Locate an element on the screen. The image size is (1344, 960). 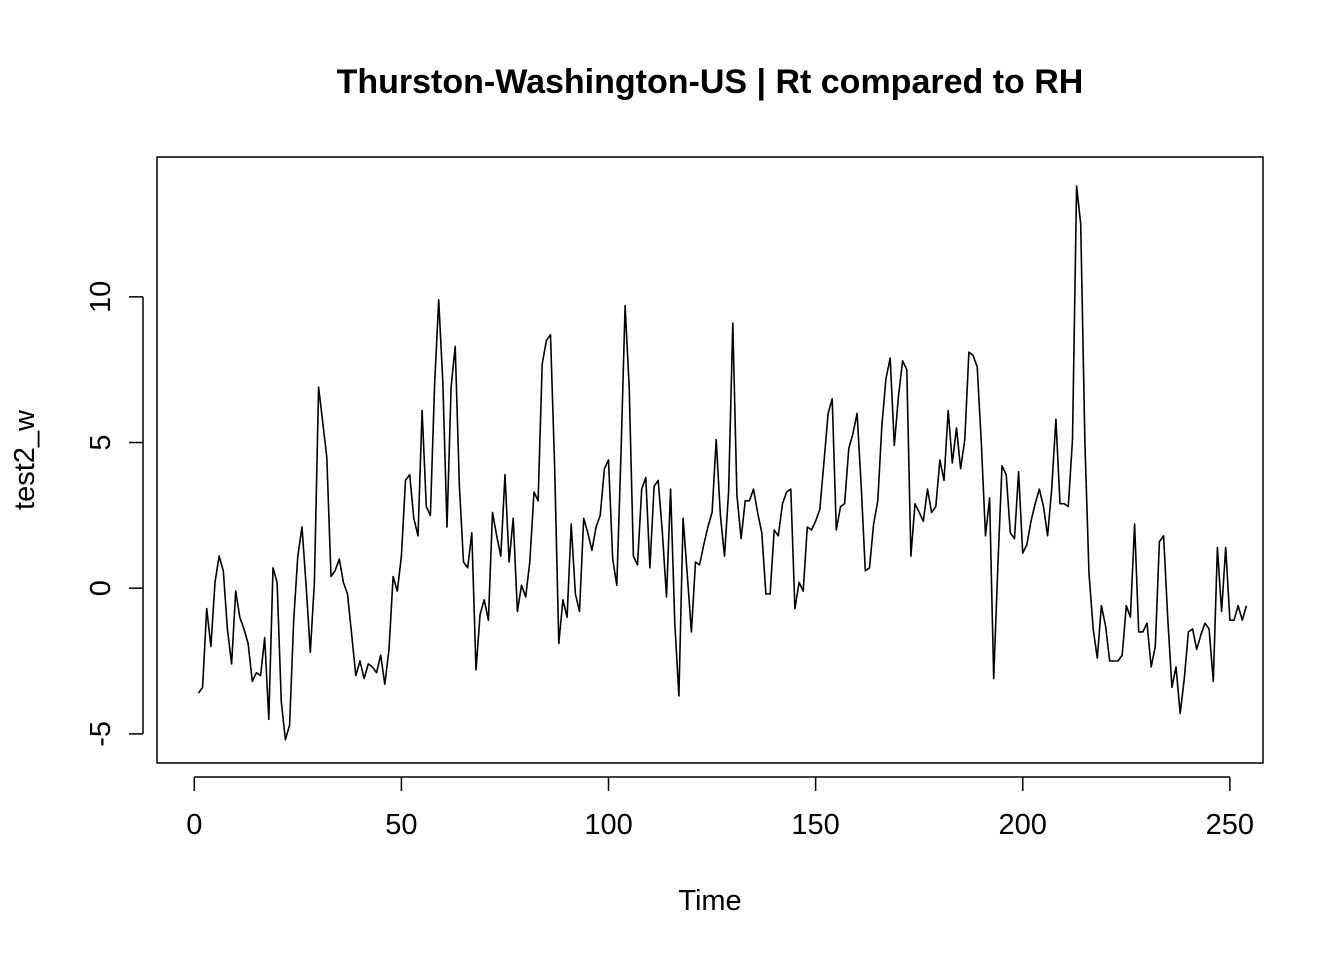
y-tick-label: 5 is located at coordinates (101, 442).